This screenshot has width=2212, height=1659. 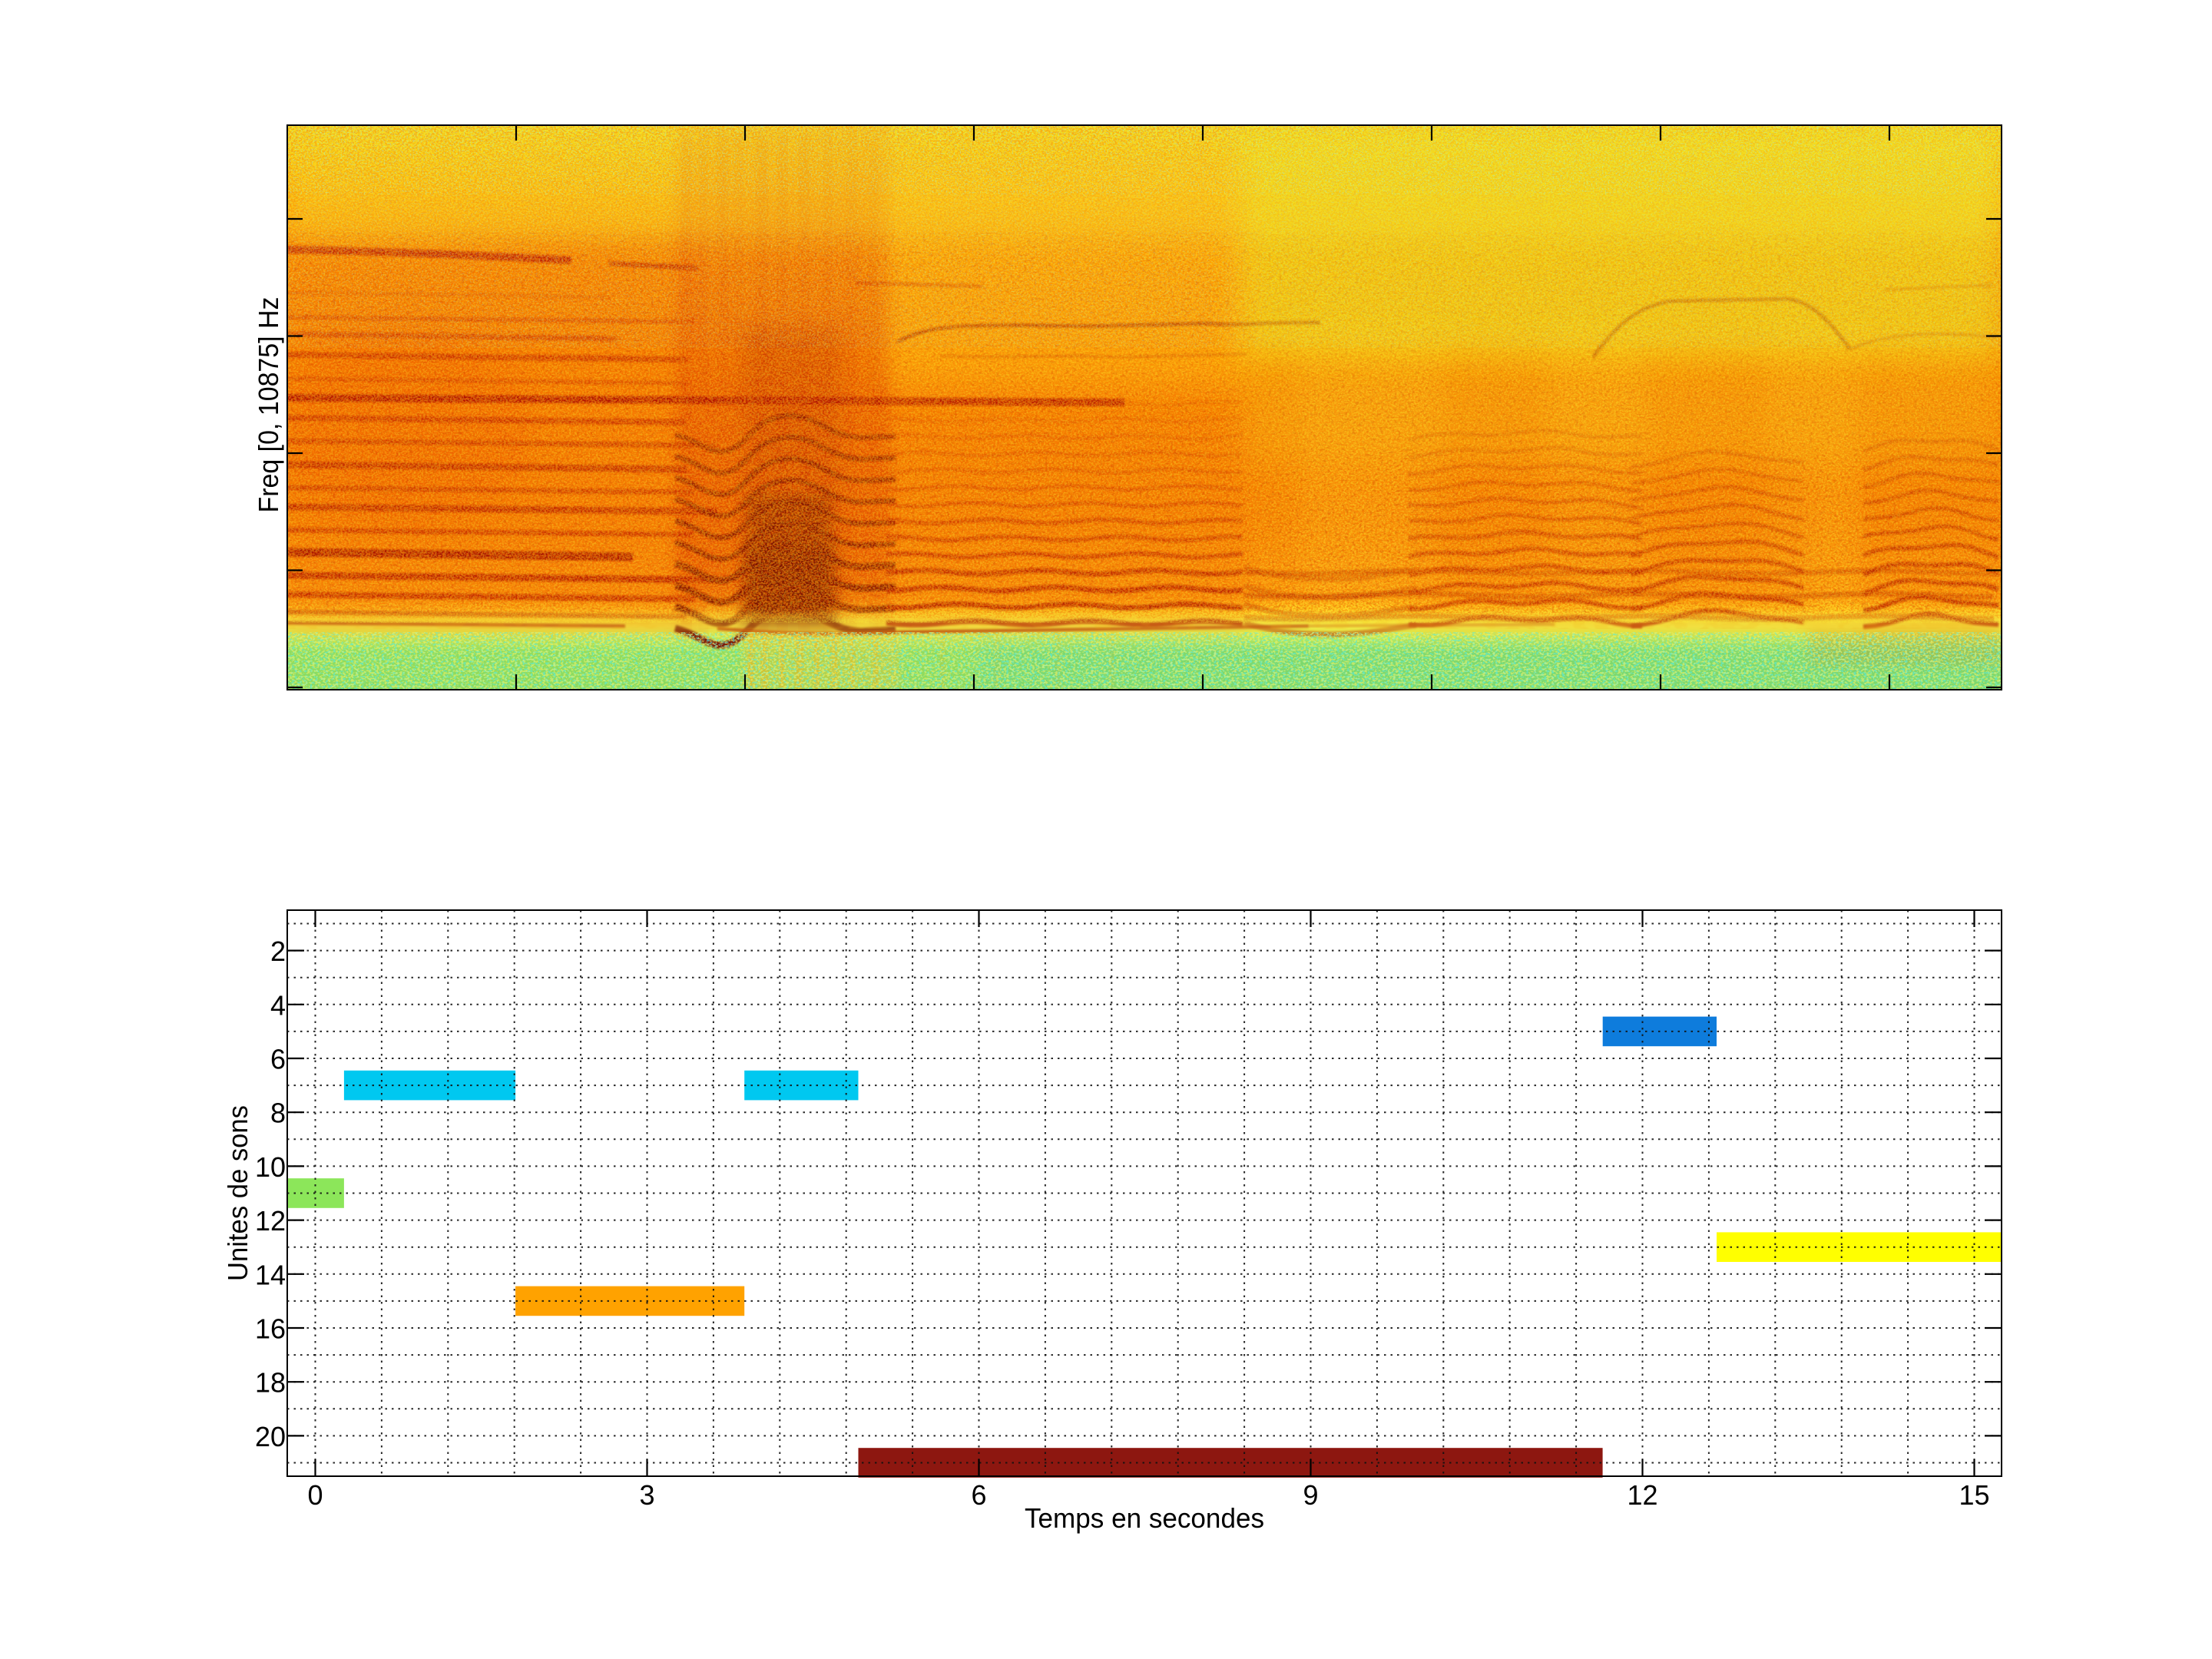 What do you see at coordinates (1310, 1495) in the screenshot?
I see `svg-text: 9` at bounding box center [1310, 1495].